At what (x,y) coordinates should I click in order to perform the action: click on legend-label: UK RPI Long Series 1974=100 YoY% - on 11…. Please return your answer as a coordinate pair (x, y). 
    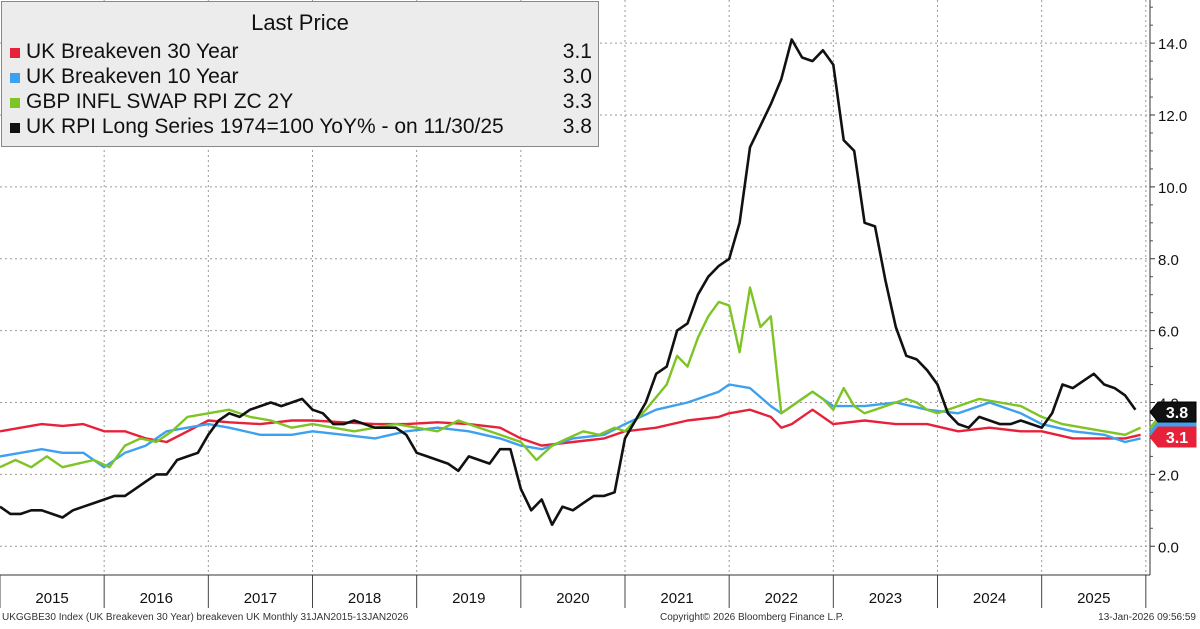
    Looking at the image, I should click on (265, 126).